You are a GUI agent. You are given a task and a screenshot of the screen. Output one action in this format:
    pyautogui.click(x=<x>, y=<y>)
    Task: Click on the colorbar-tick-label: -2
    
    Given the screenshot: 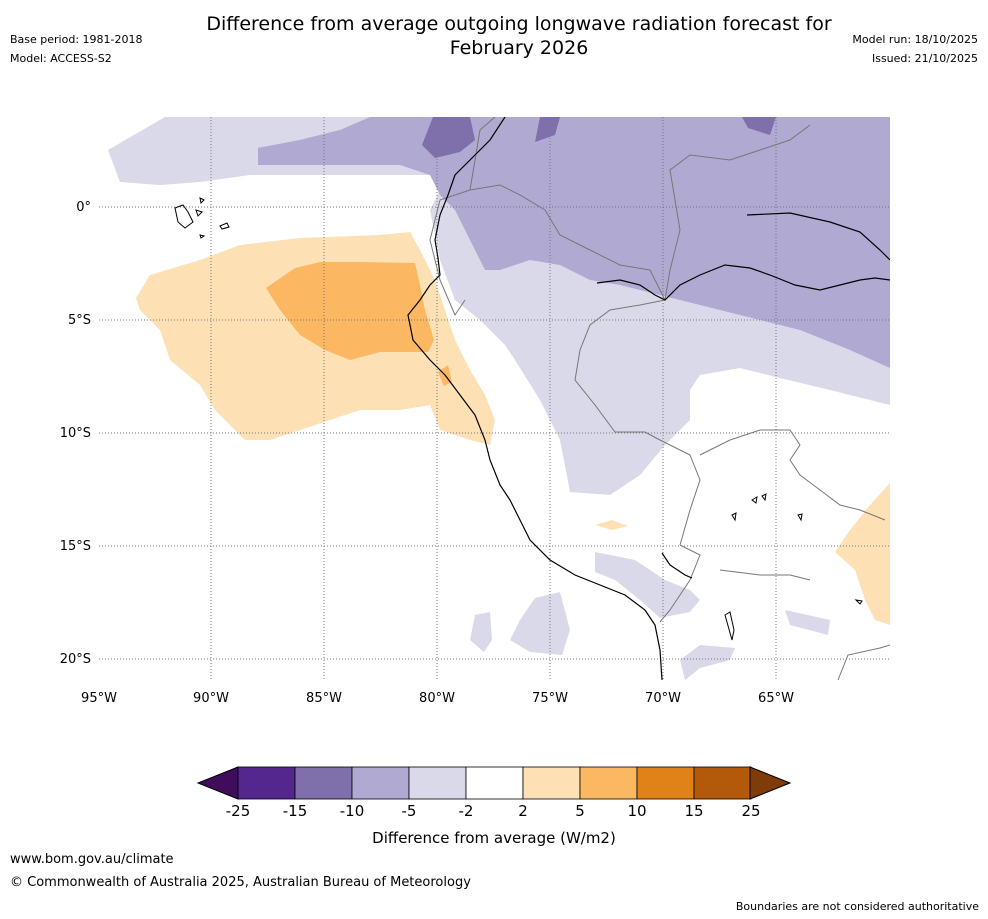 What is the action you would take?
    pyautogui.click(x=466, y=811)
    